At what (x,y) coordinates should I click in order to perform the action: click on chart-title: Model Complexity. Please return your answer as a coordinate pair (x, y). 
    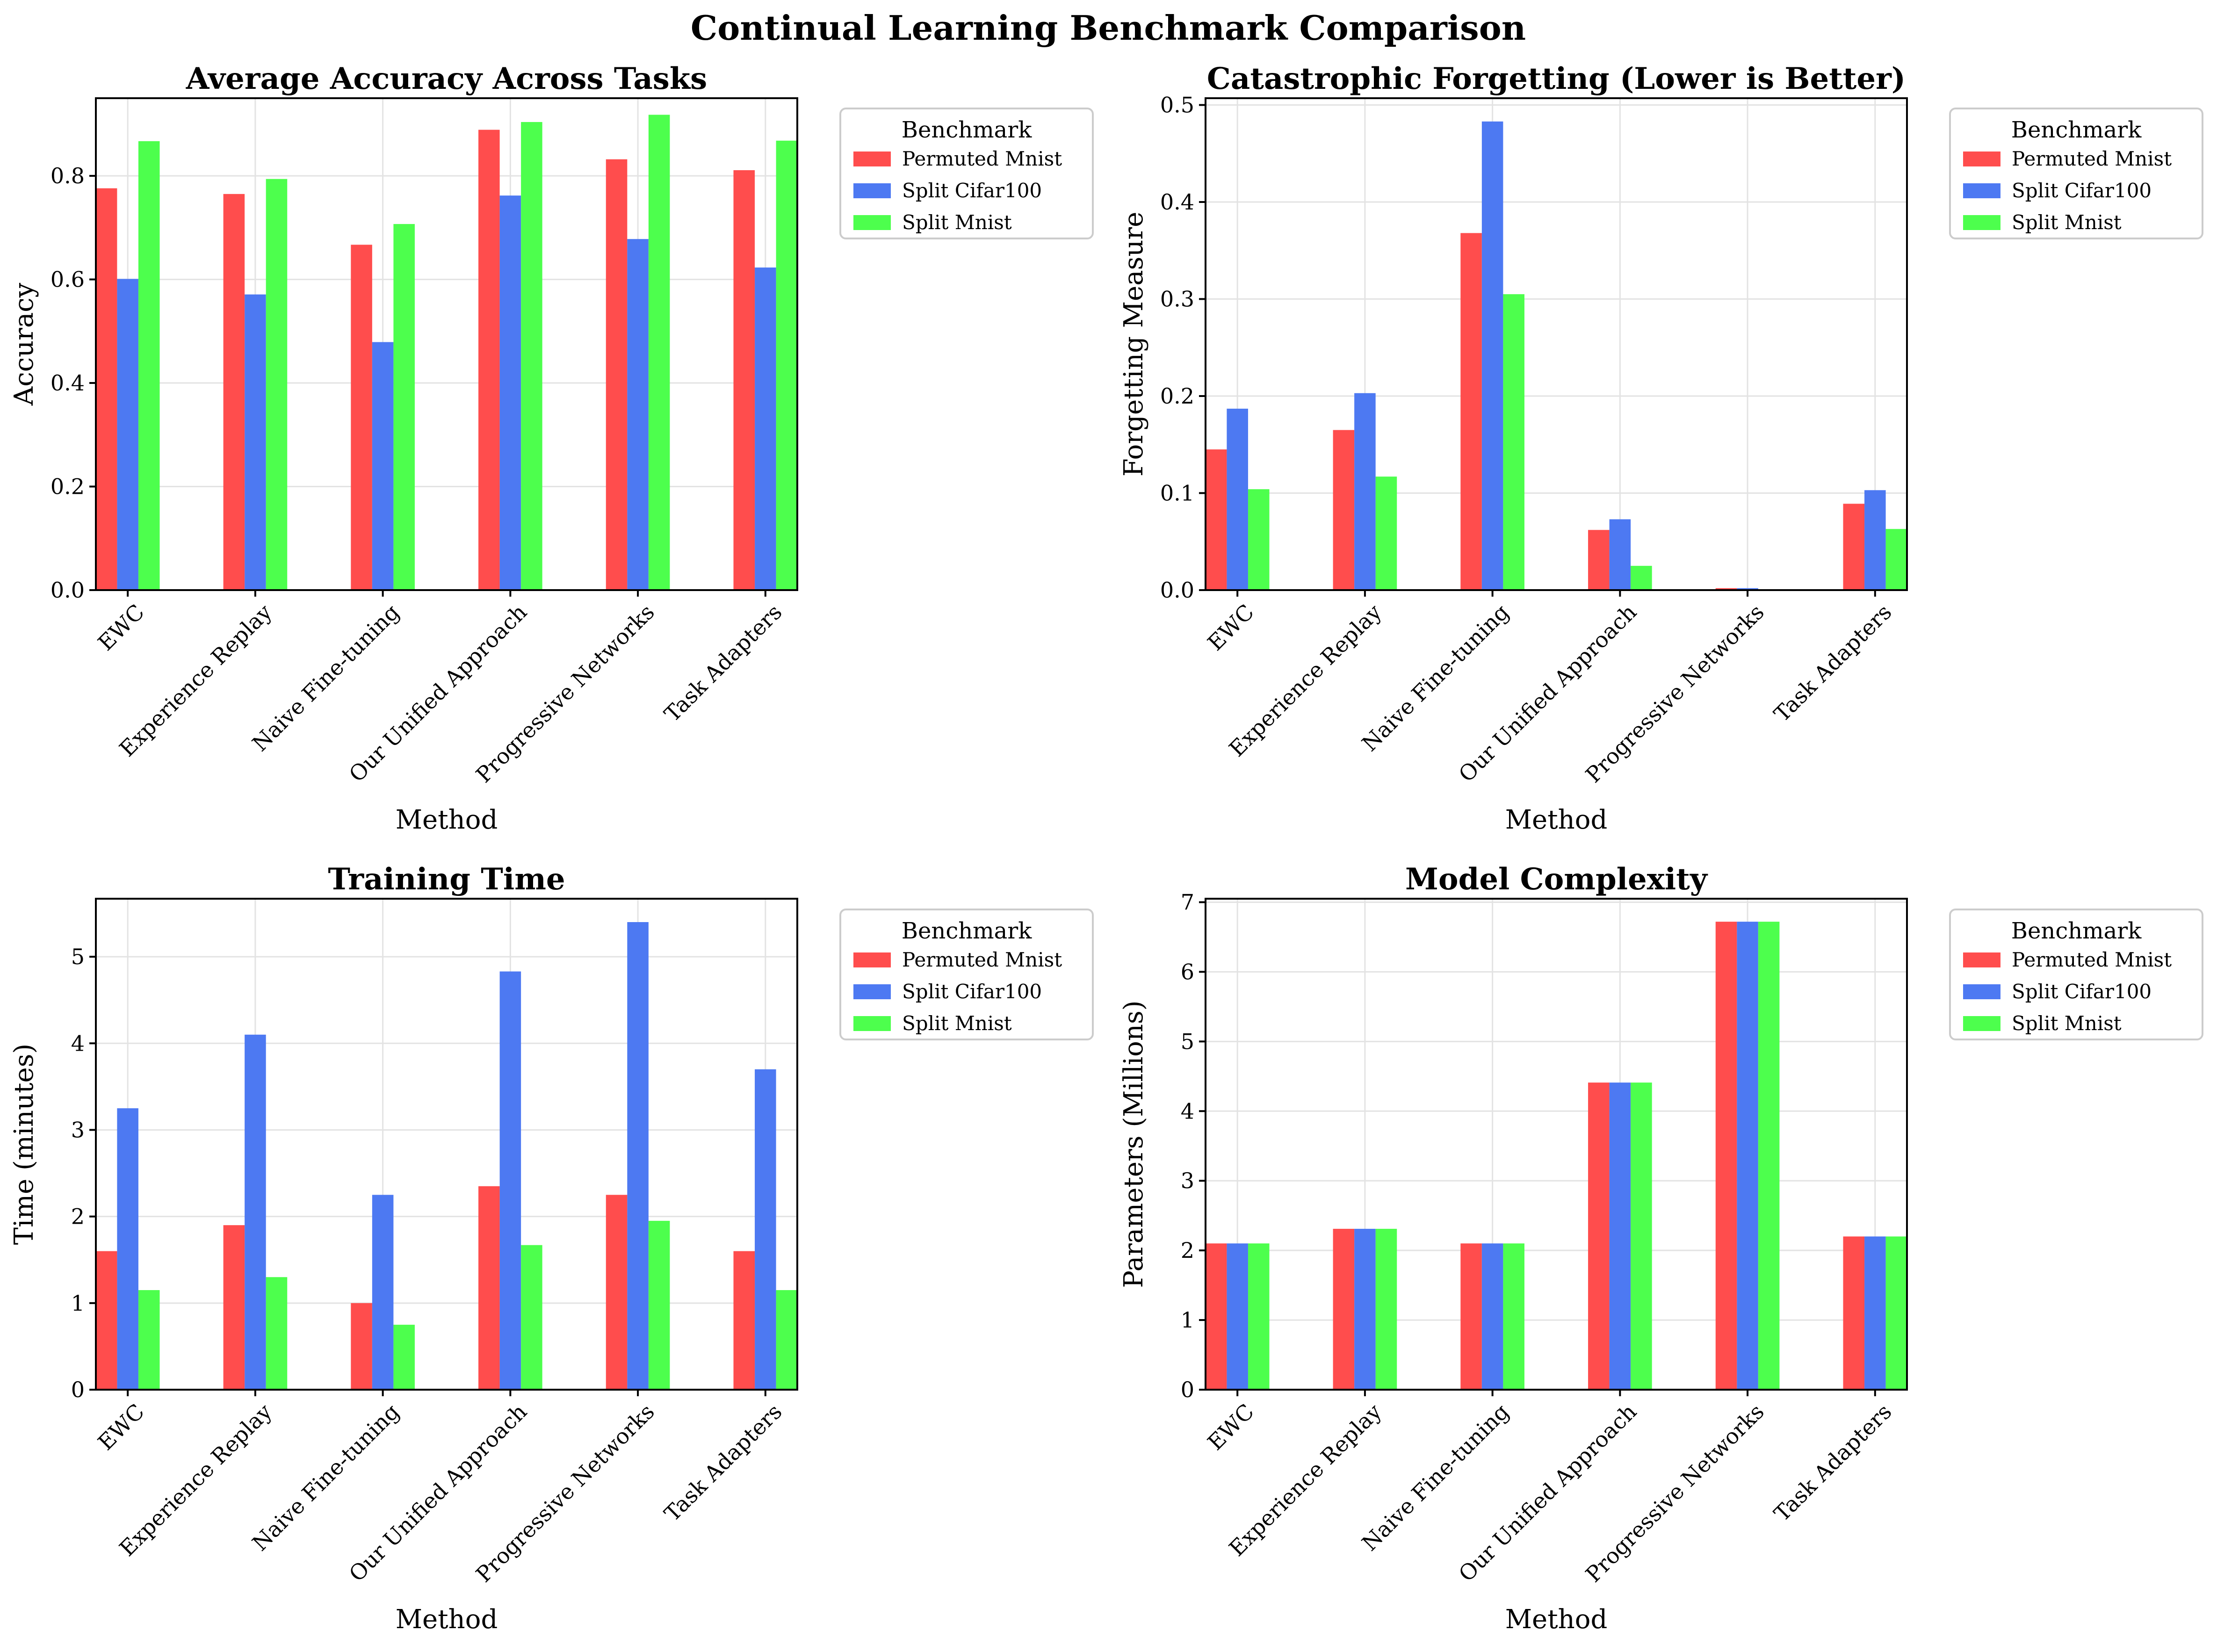
    Looking at the image, I should click on (1556, 880).